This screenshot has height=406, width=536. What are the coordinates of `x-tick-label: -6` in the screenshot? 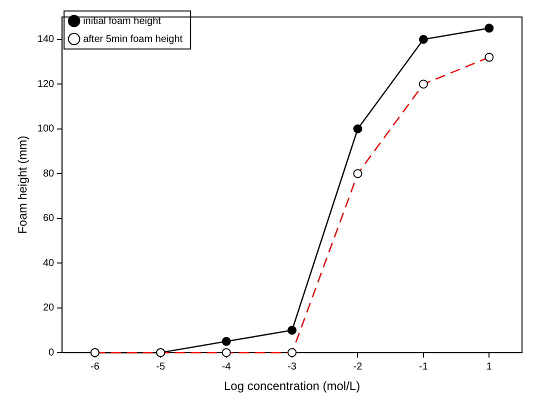 It's located at (95, 366).